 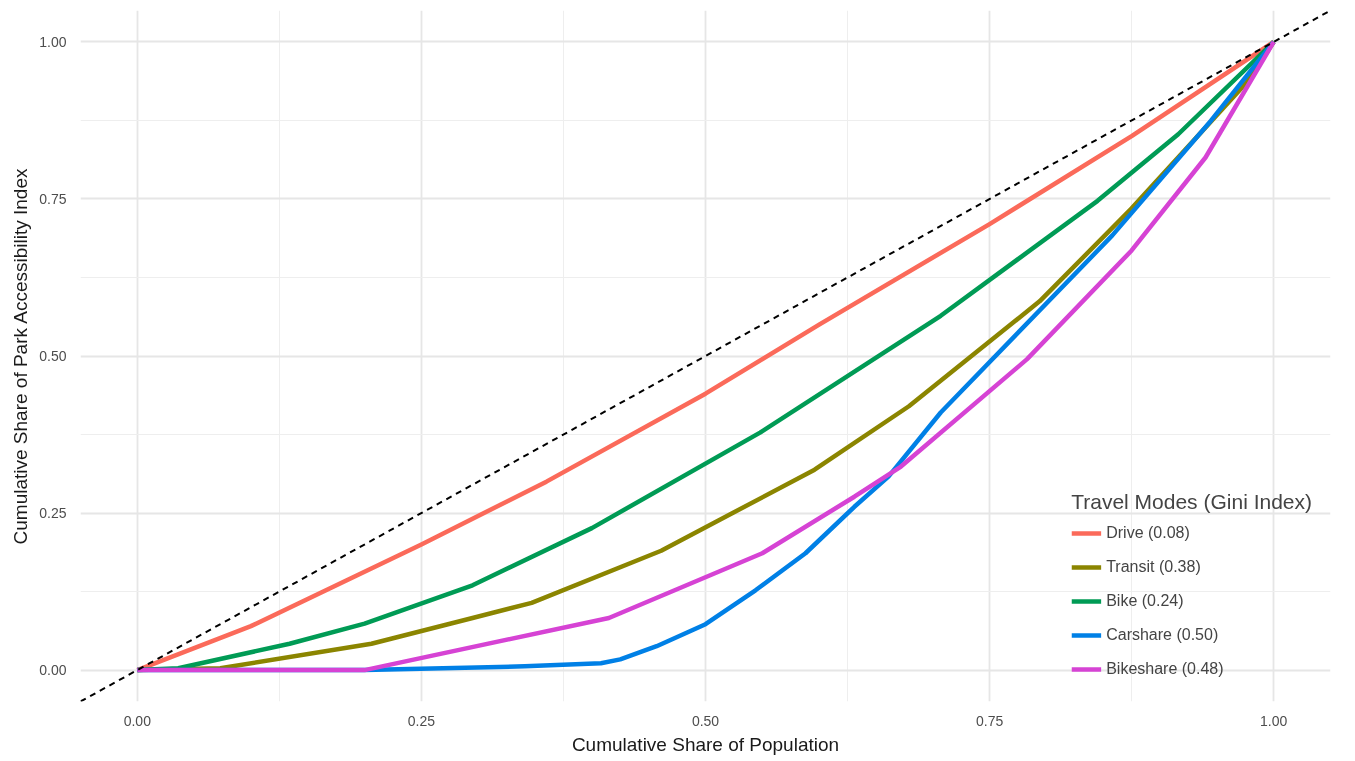 I want to click on y-tick-label: 0.00, so click(x=53, y=670).